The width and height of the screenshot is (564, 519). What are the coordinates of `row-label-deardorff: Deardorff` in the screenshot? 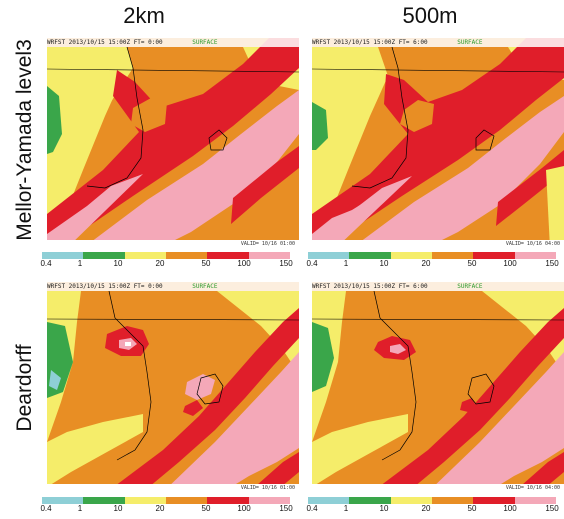 It's located at (24, 388).